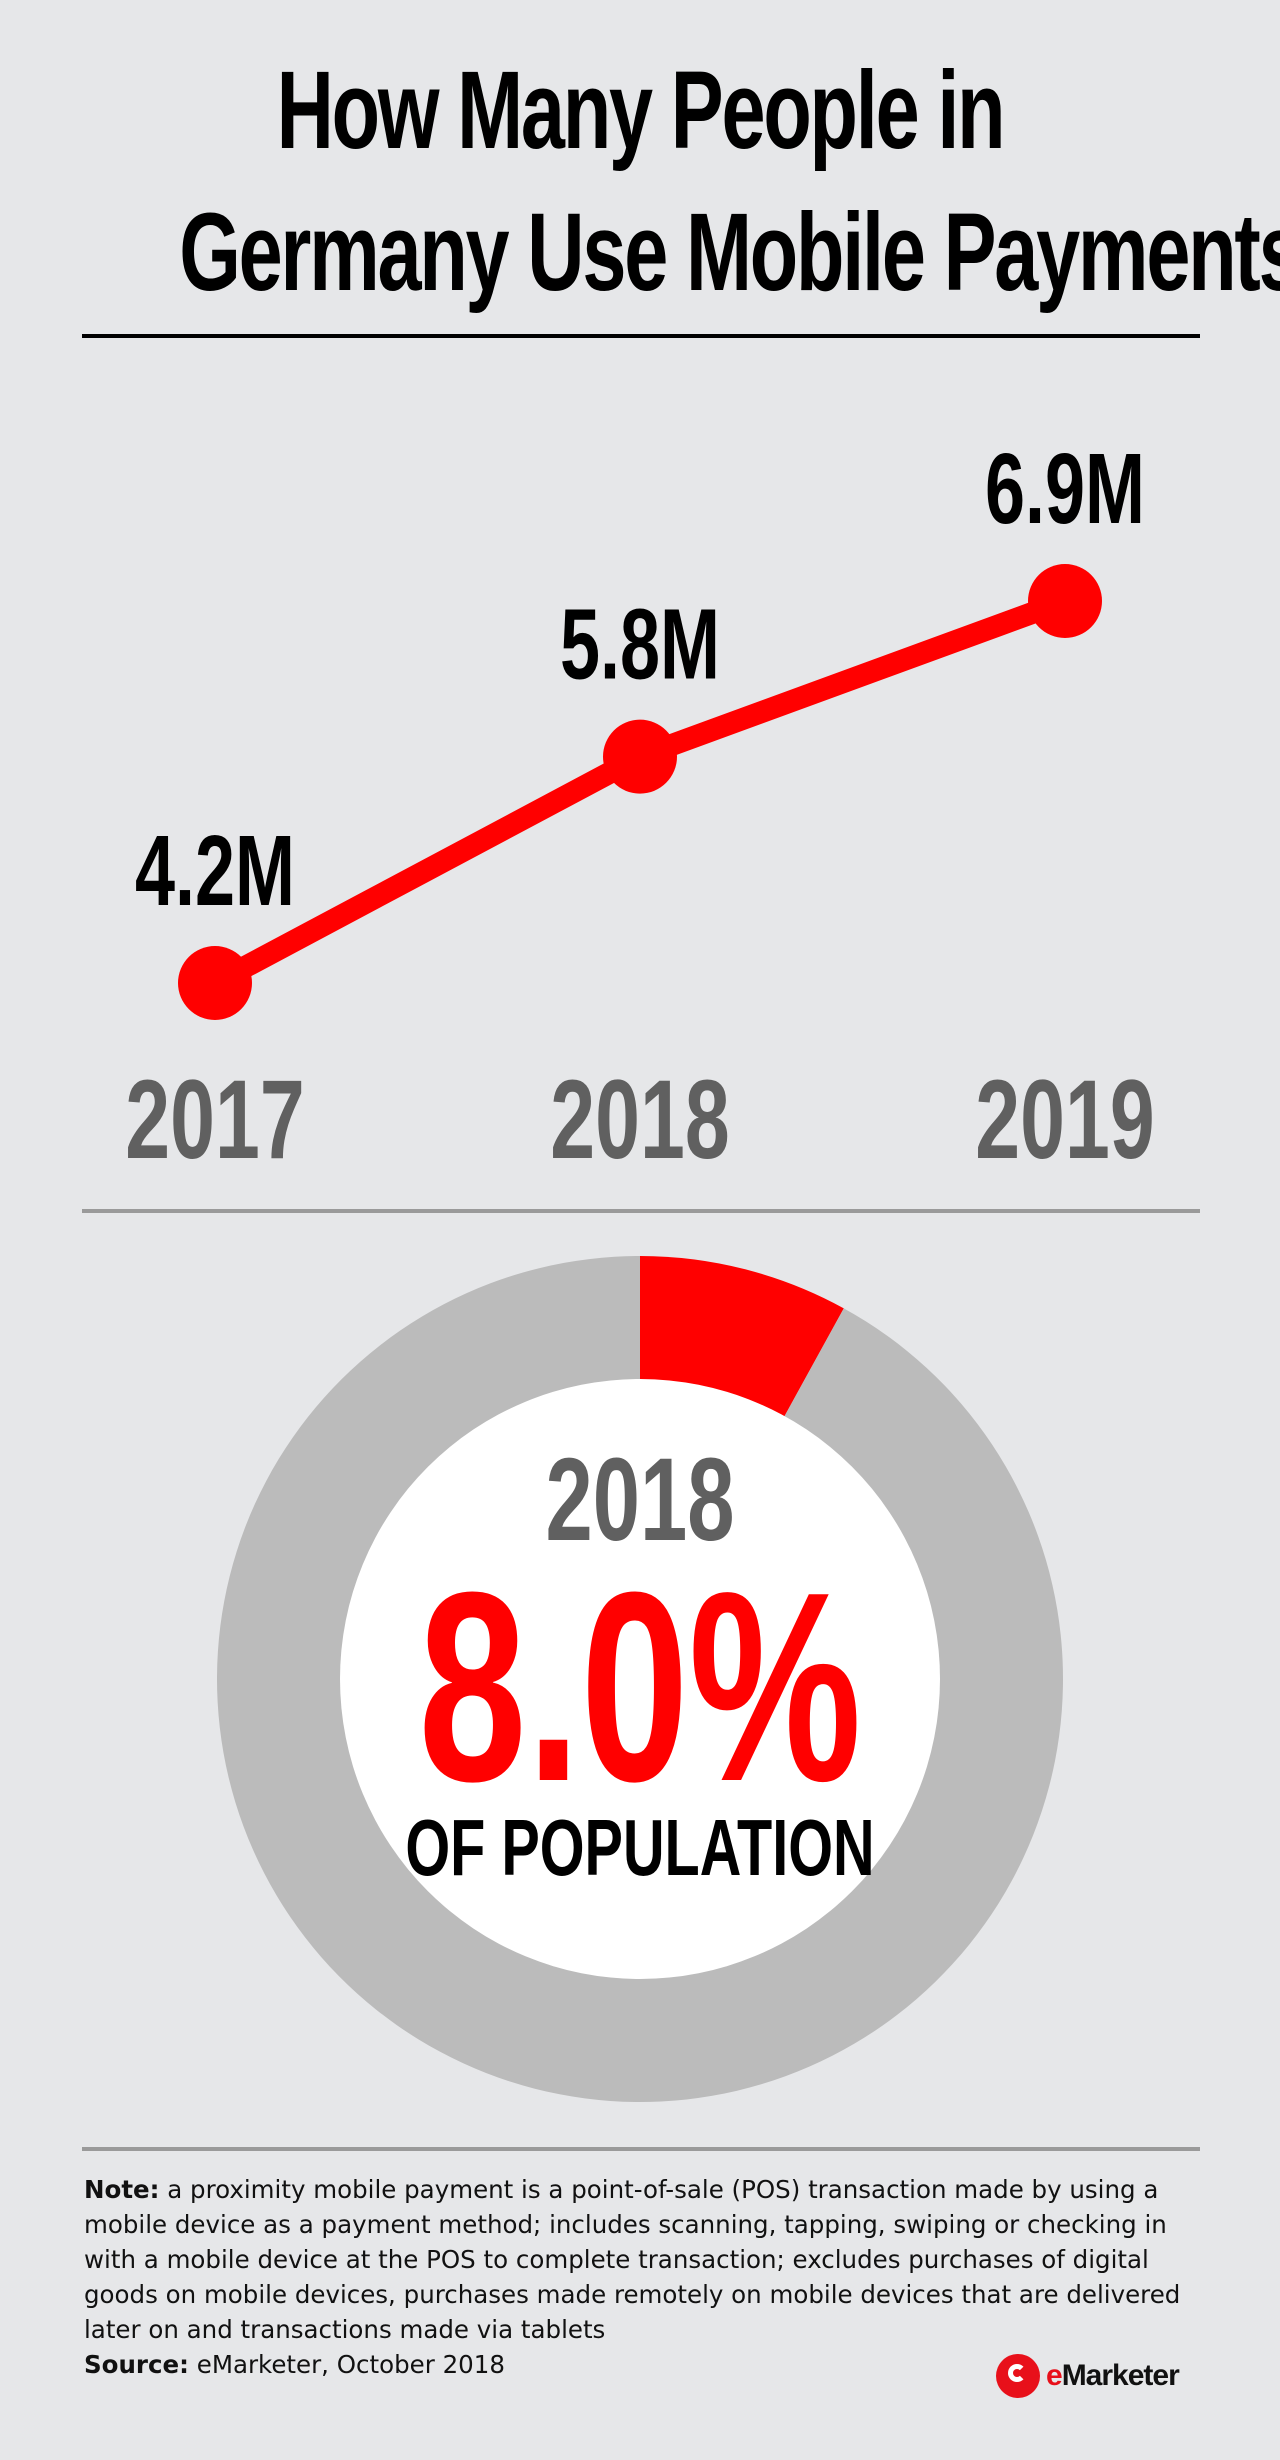 The width and height of the screenshot is (1280, 2460). I want to click on x-tick-label-2019: 2019, so click(1064, 1119).